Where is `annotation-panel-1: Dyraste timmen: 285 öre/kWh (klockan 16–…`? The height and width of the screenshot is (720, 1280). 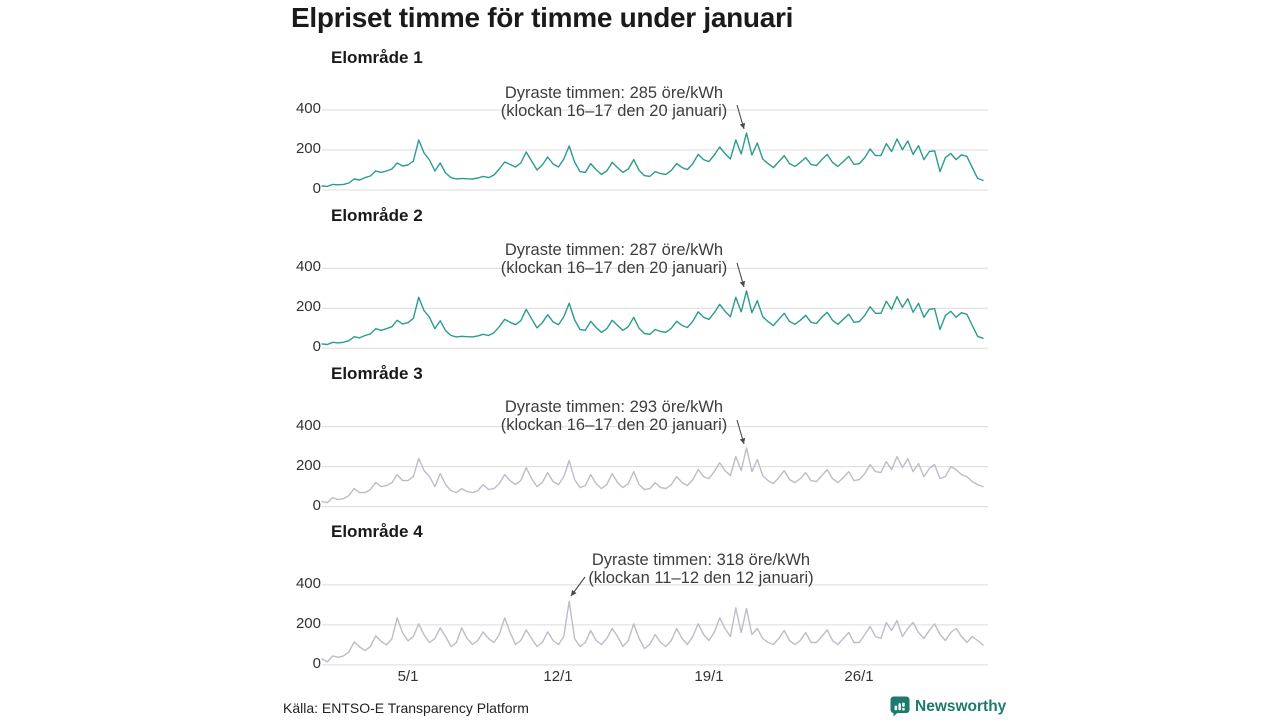 annotation-panel-1: Dyraste timmen: 285 öre/kWh (klockan 16–… is located at coordinates (614, 102).